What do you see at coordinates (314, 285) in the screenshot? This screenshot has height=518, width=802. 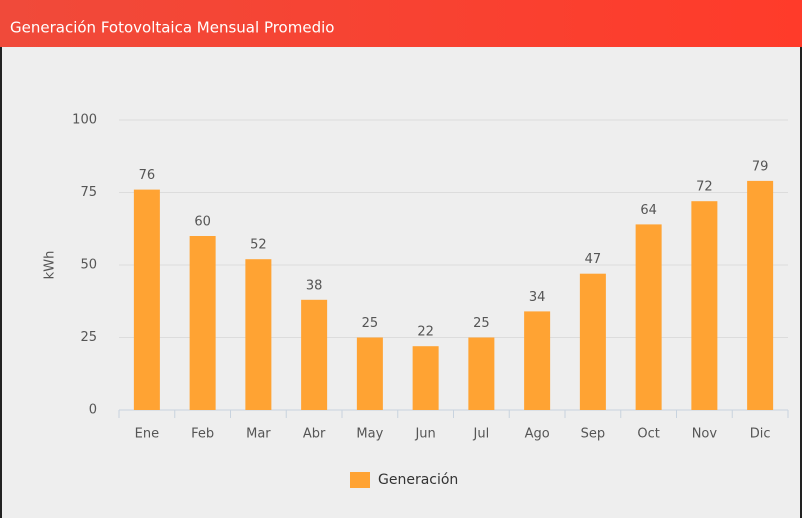 I see `data-label: 38` at bounding box center [314, 285].